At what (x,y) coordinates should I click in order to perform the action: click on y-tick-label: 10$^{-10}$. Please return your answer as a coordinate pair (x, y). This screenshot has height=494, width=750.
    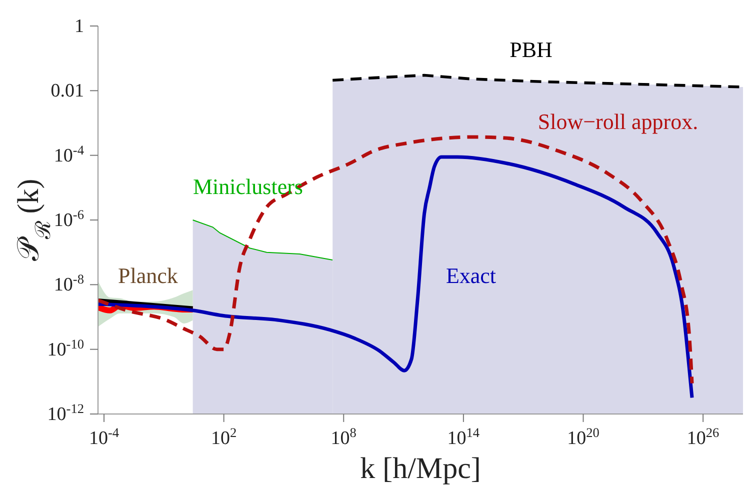
    Looking at the image, I should click on (65, 348).